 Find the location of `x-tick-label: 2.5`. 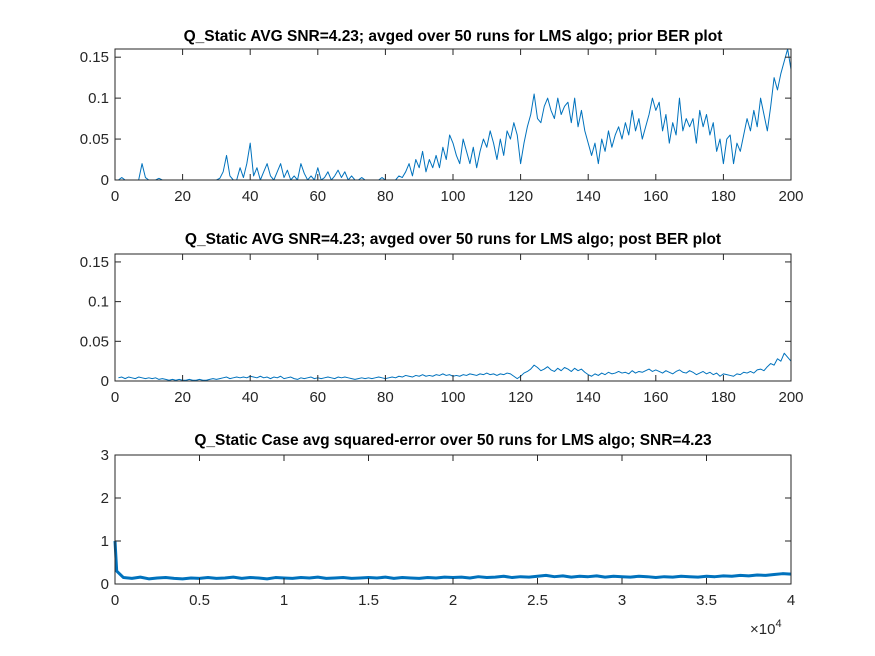

x-tick-label: 2.5 is located at coordinates (537, 600).